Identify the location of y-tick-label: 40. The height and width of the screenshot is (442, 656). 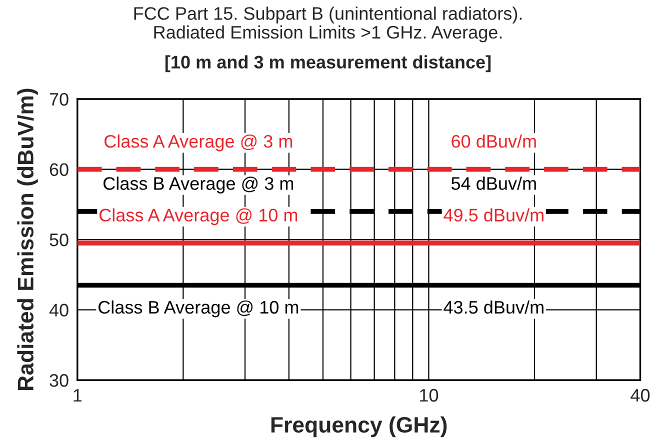
(58, 310).